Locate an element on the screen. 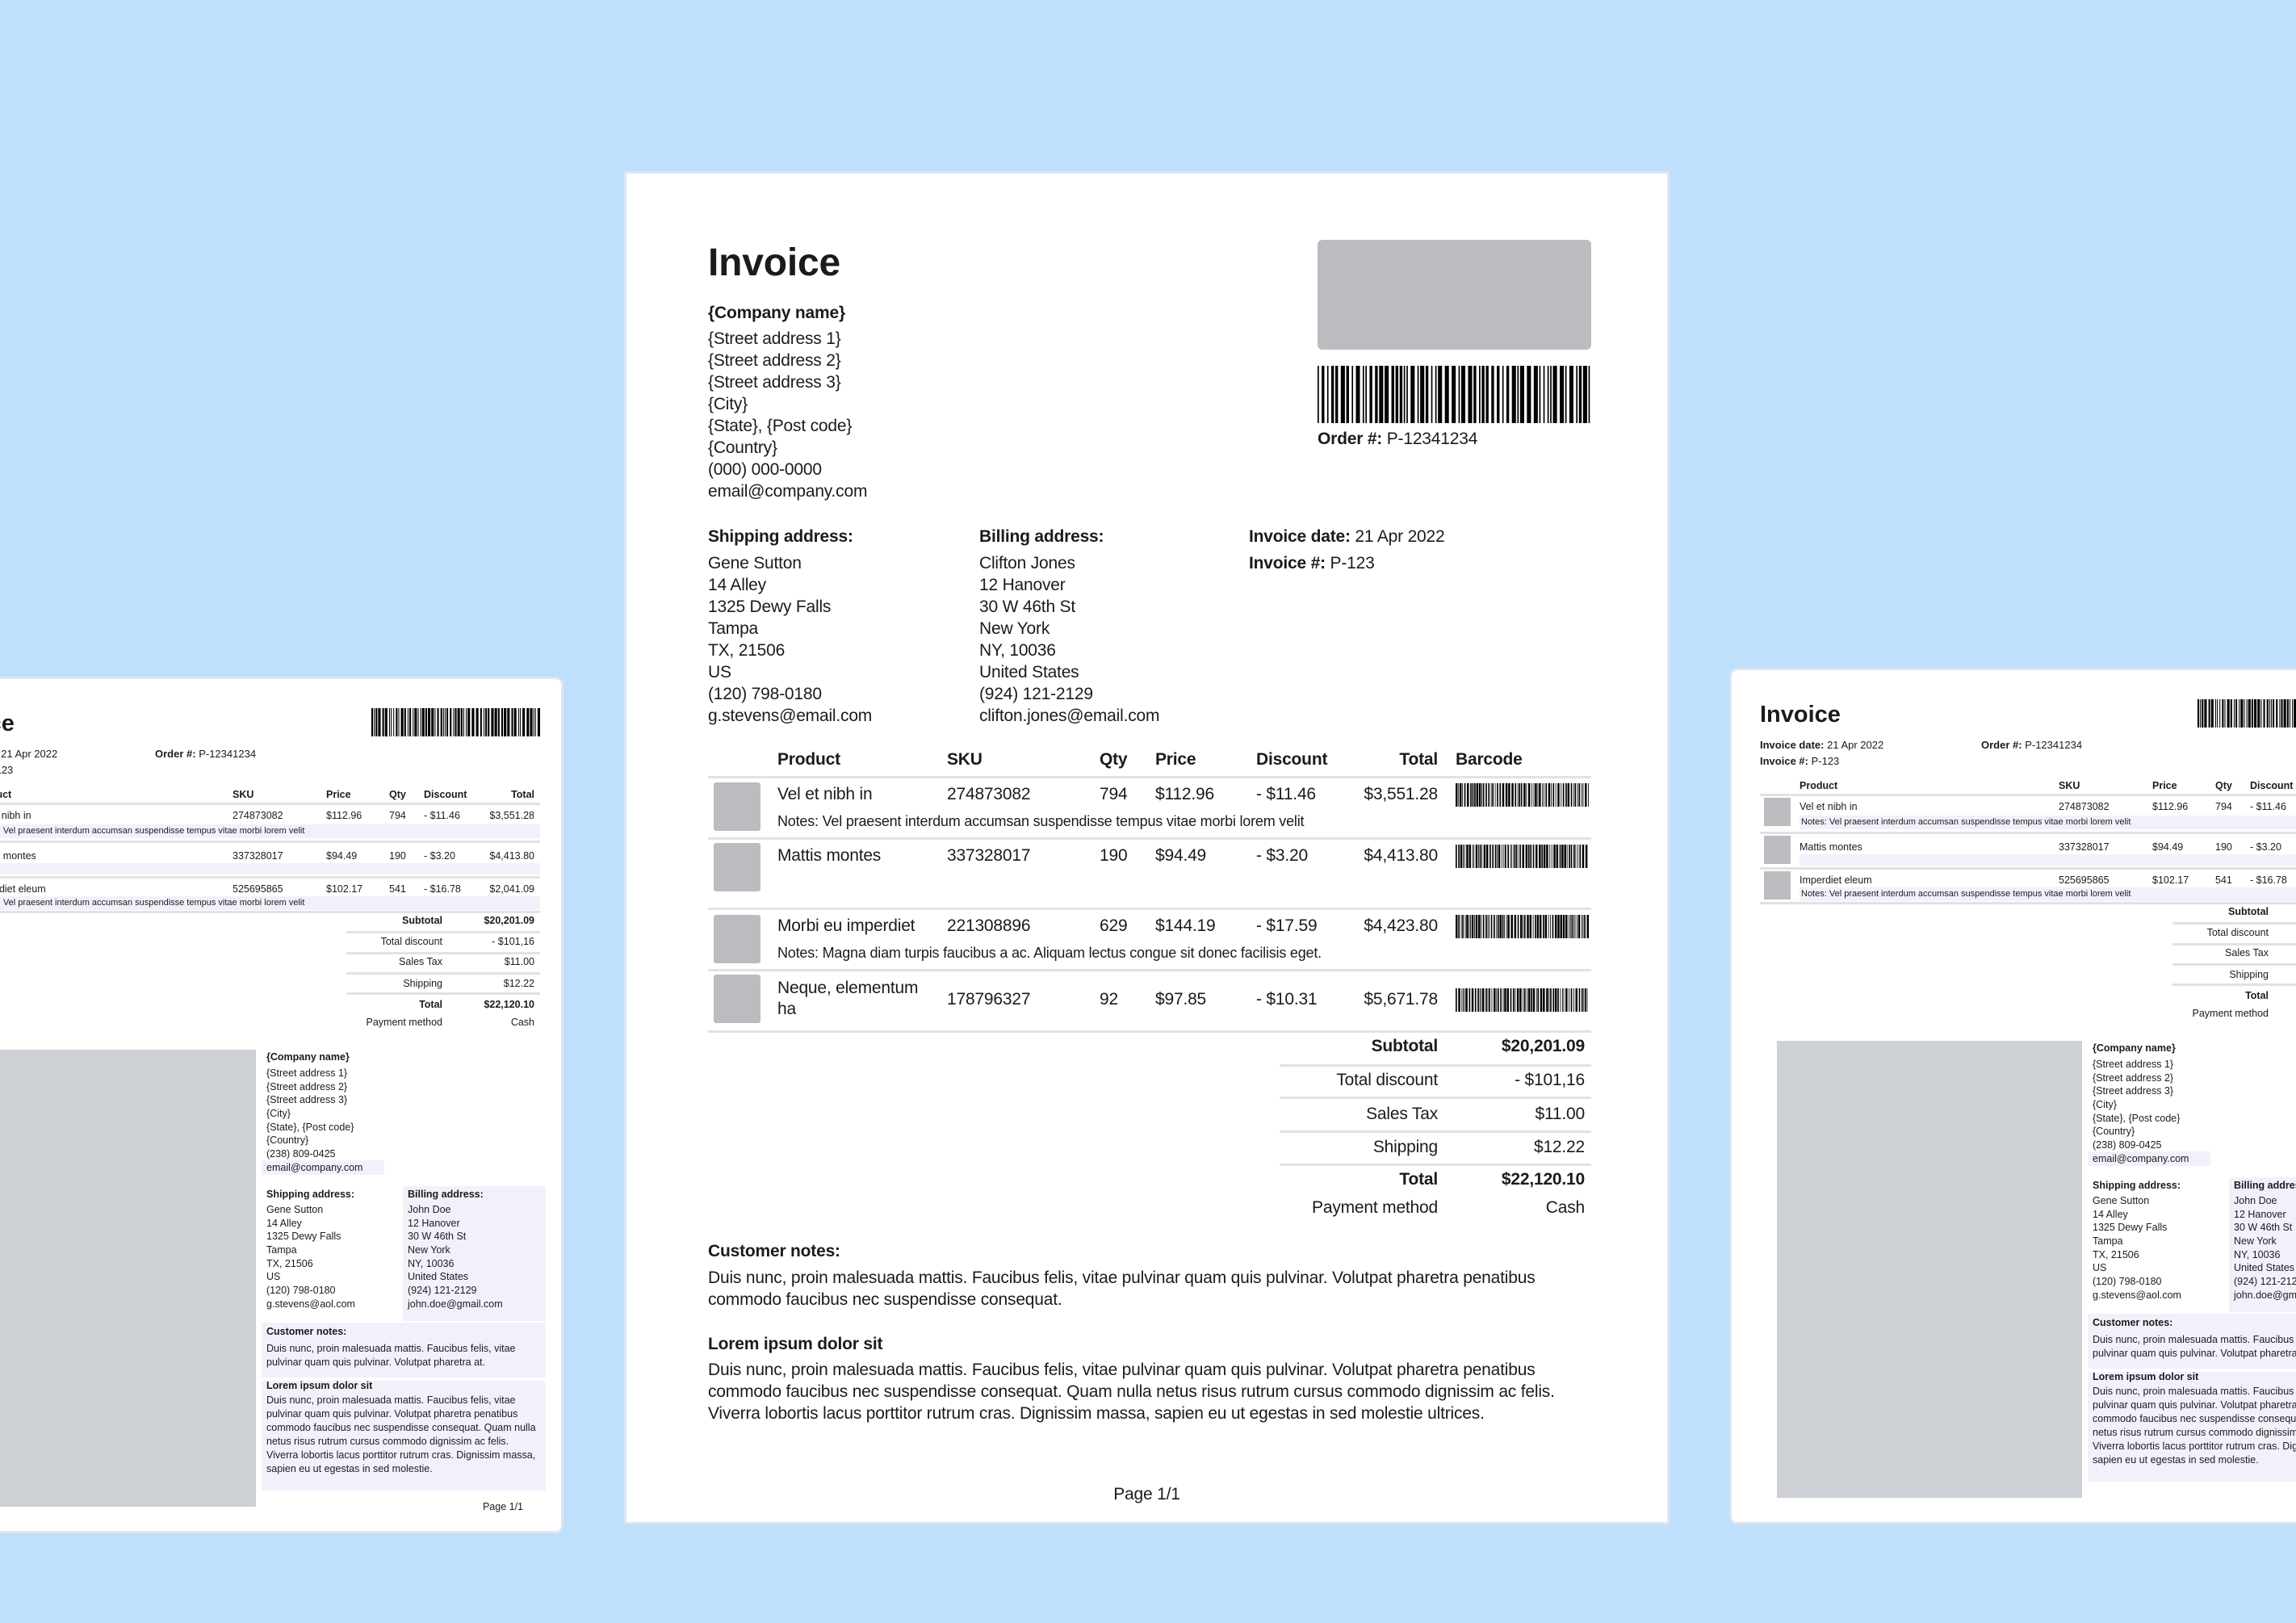 The width and height of the screenshot is (2296, 1623). address-line: email@company.com is located at coordinates (788, 491).